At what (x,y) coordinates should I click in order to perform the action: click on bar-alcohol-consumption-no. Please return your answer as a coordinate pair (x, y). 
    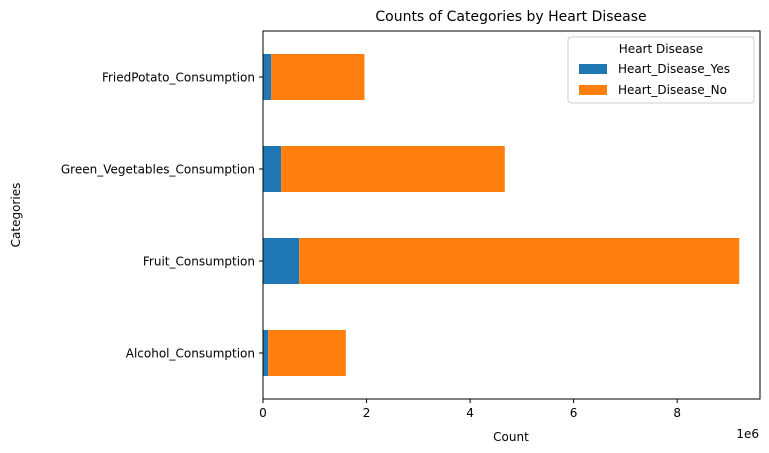
    Looking at the image, I should click on (307, 353).